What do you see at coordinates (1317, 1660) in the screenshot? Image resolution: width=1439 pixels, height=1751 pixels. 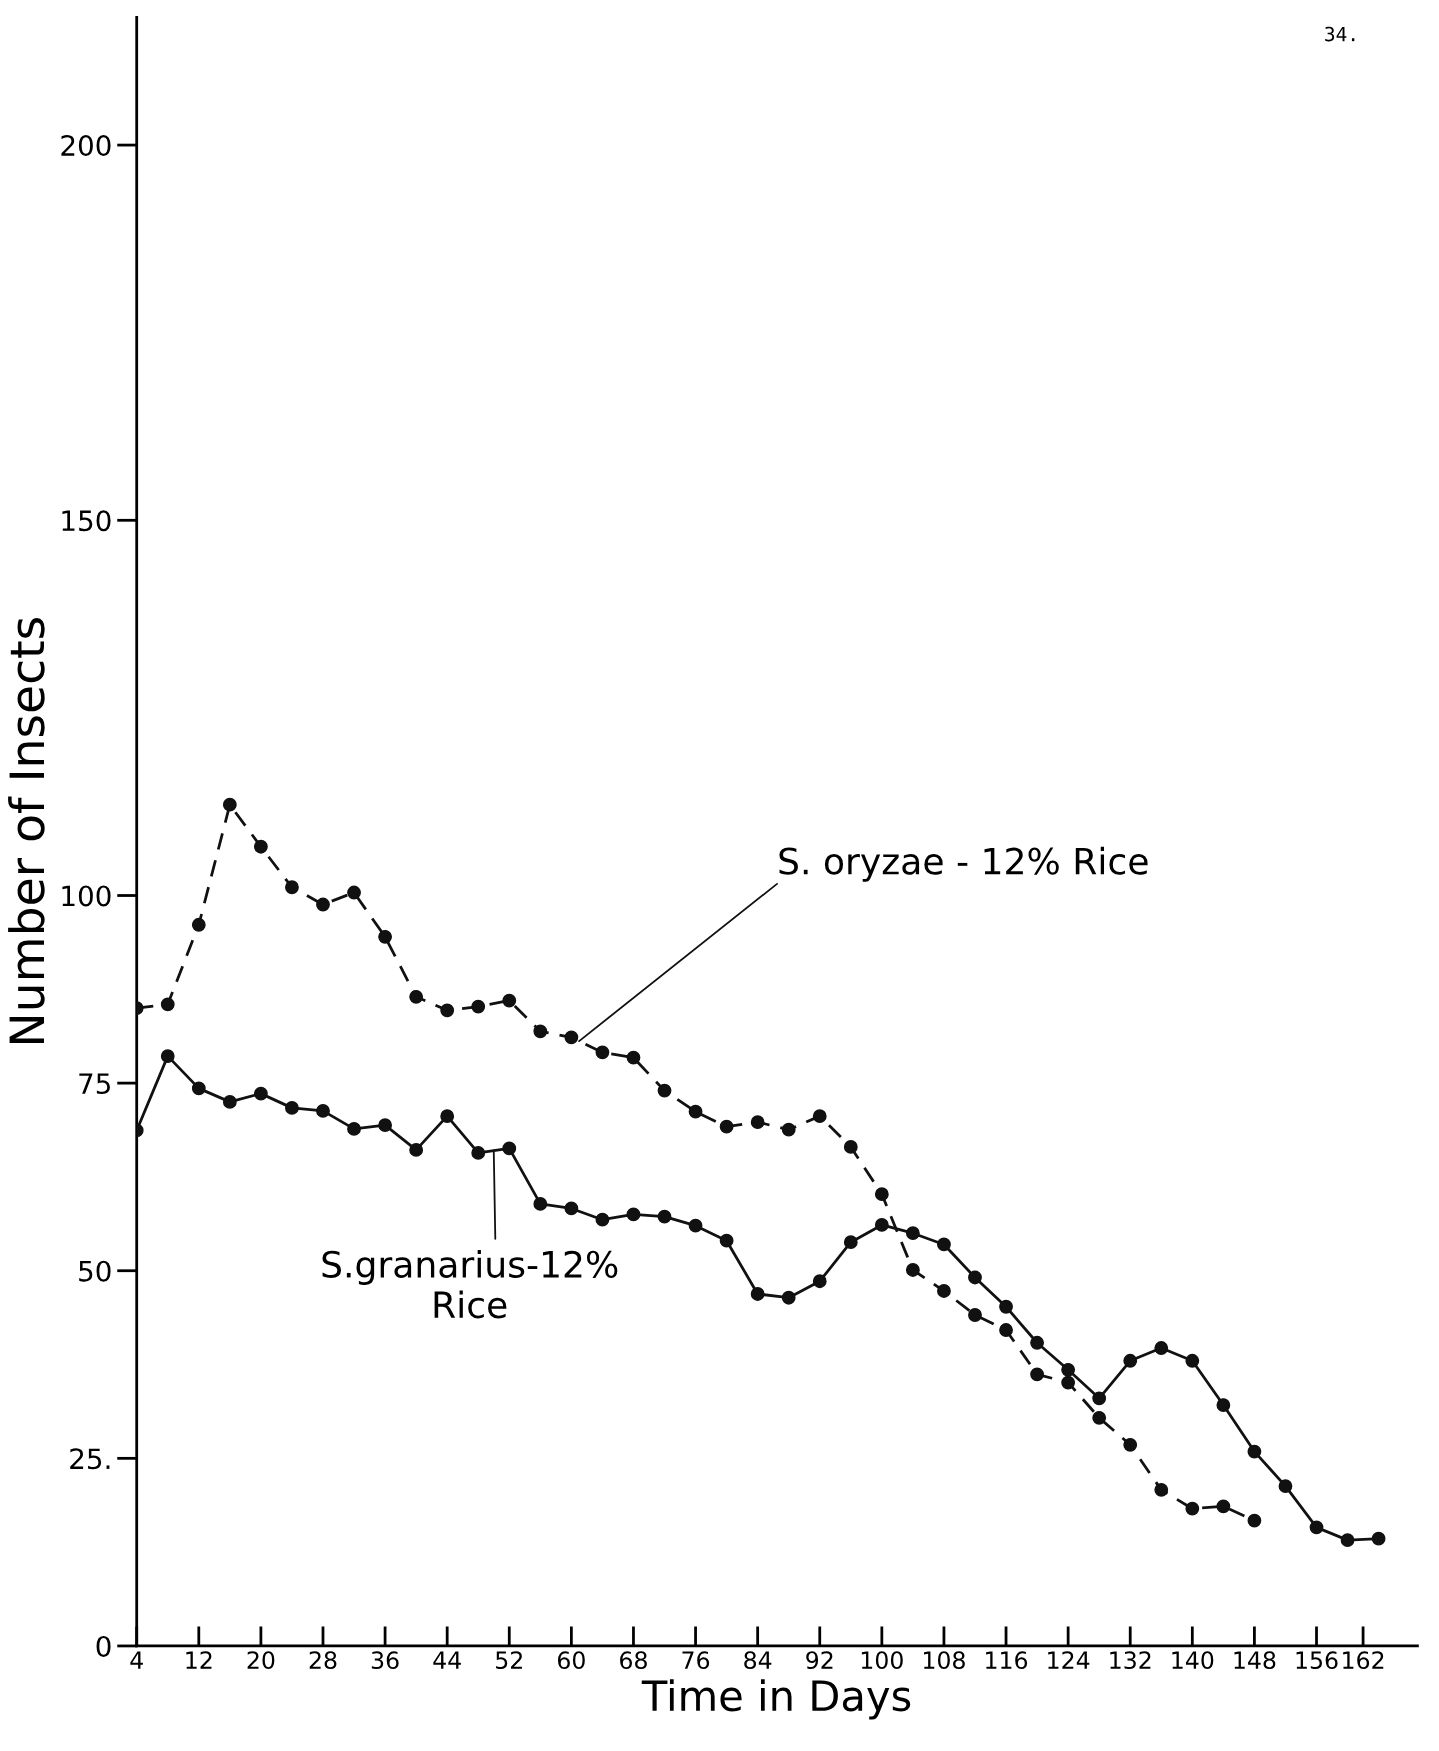 I see `x-tick-label: 156` at bounding box center [1317, 1660].